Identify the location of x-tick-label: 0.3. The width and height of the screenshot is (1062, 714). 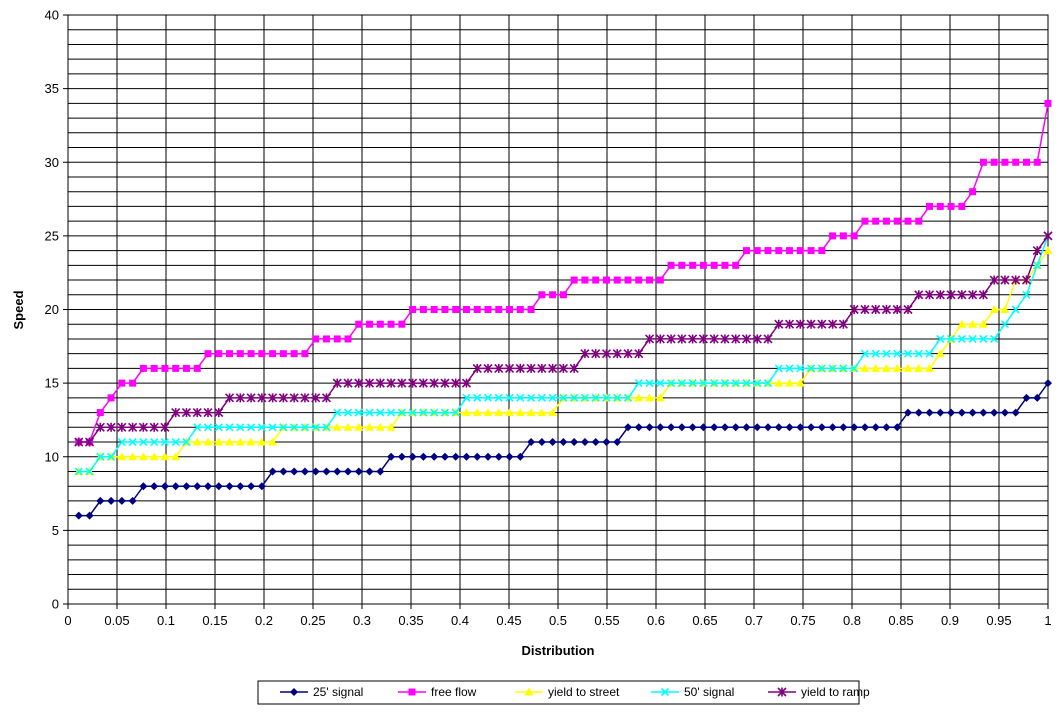
(362, 620).